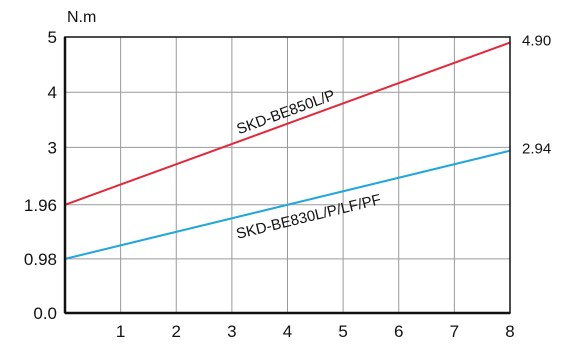  I want to click on x-tick-label: 4, so click(287, 331).